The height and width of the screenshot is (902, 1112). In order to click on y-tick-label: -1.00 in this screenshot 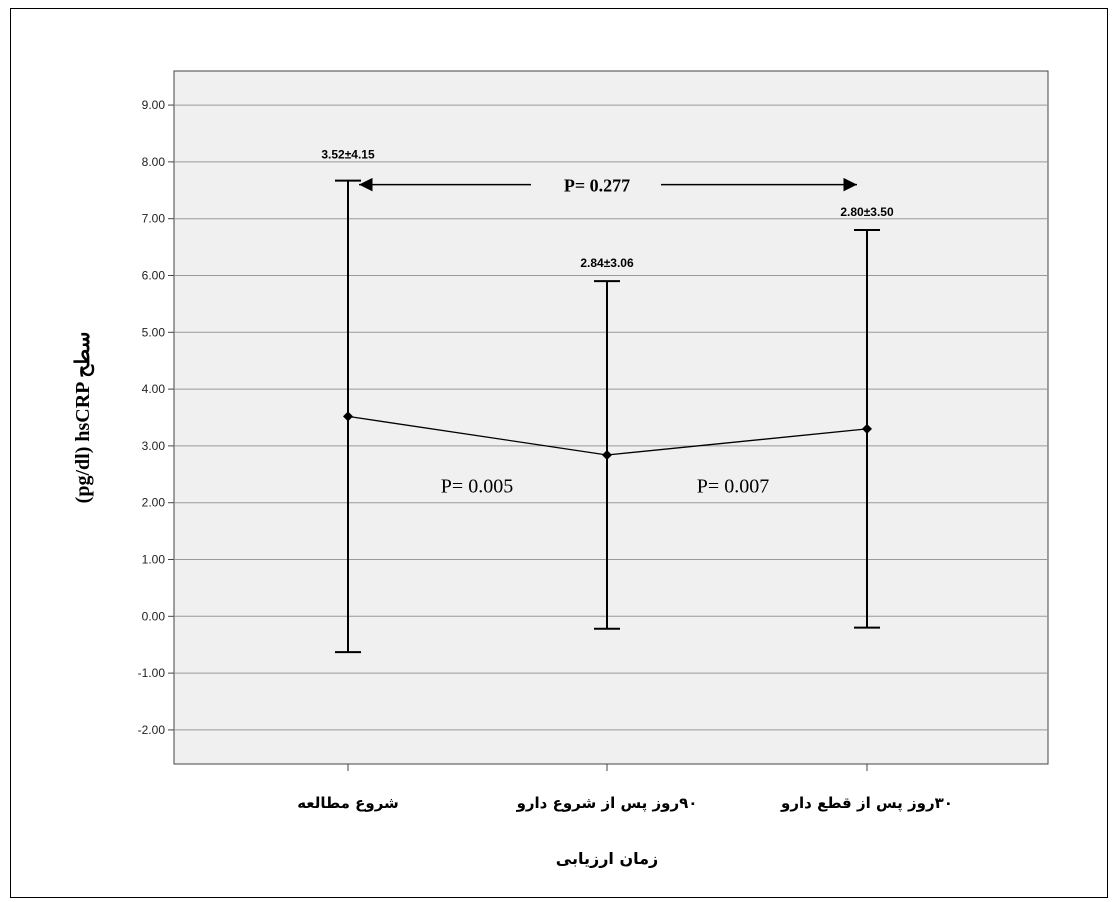, I will do `click(152, 673)`.